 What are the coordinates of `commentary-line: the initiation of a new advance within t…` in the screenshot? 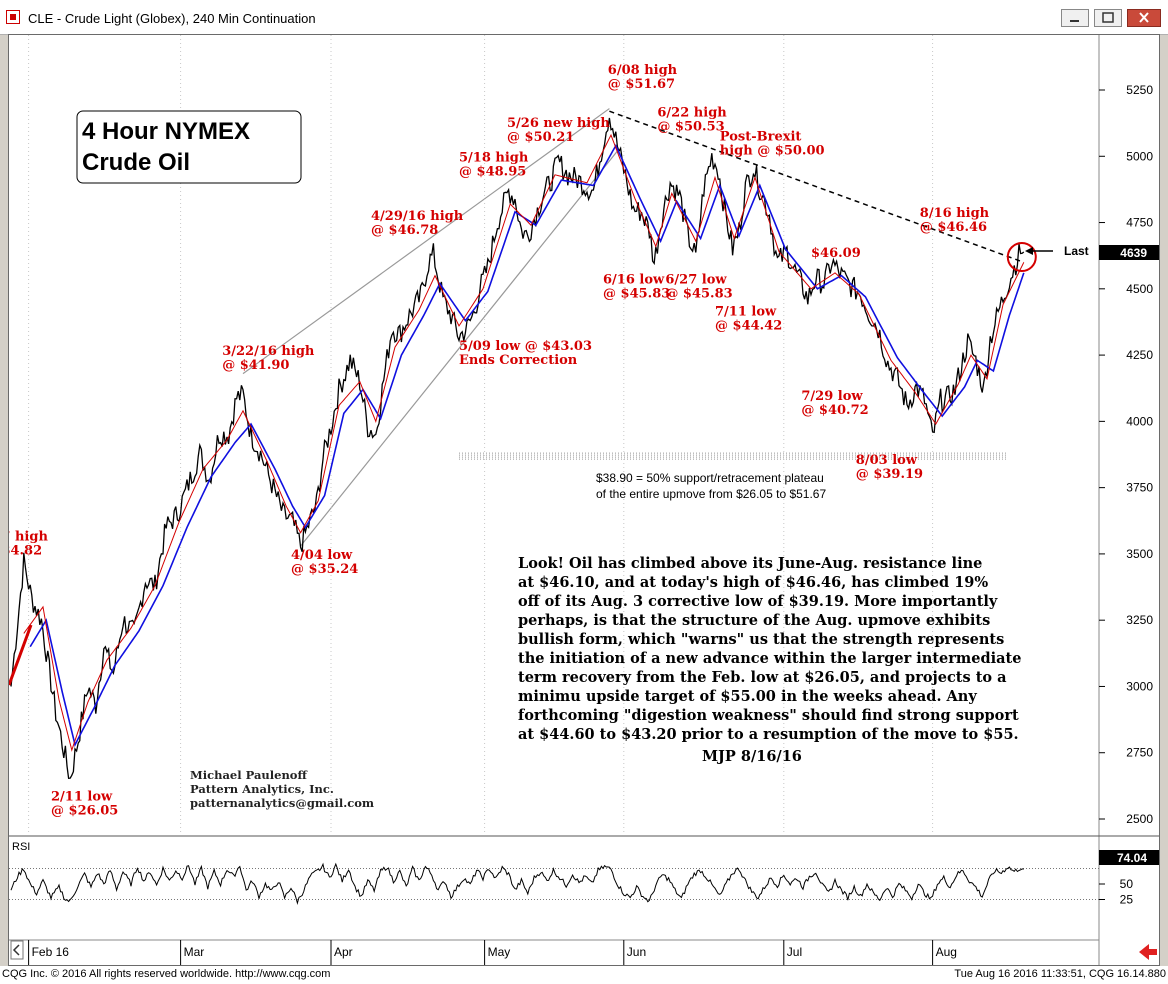 It's located at (769, 658).